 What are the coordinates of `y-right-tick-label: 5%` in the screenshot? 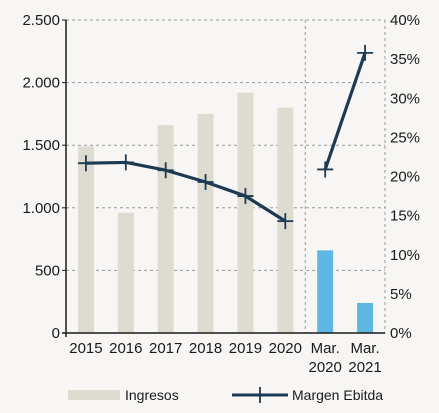 It's located at (401, 294).